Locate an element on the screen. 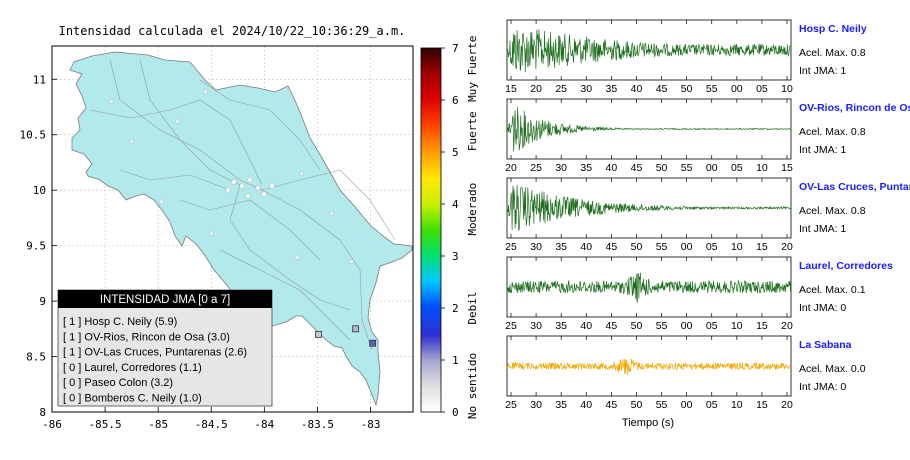 This screenshot has width=910, height=460. colorbar-category-label: Debil is located at coordinates (472, 307).